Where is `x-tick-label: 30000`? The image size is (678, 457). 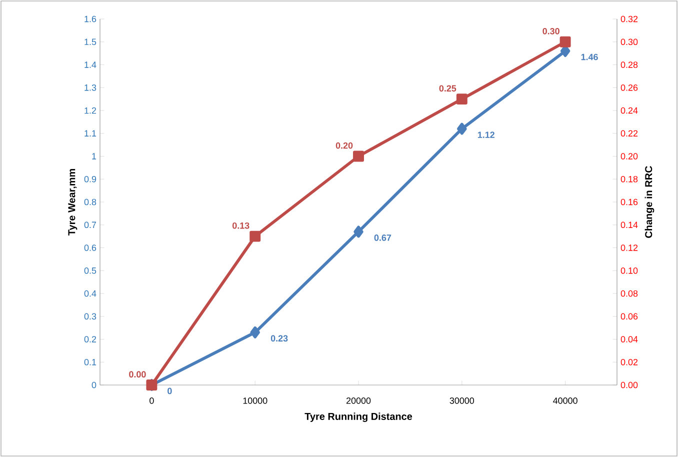
x-tick-label: 30000 is located at coordinates (462, 400).